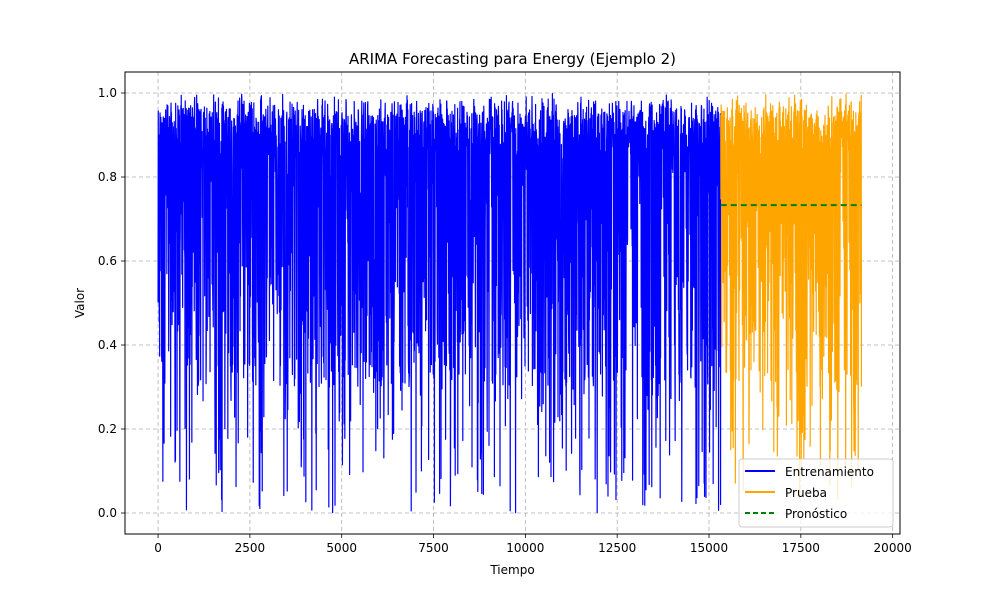  I want to click on x-tick-label: 15000, so click(709, 548).